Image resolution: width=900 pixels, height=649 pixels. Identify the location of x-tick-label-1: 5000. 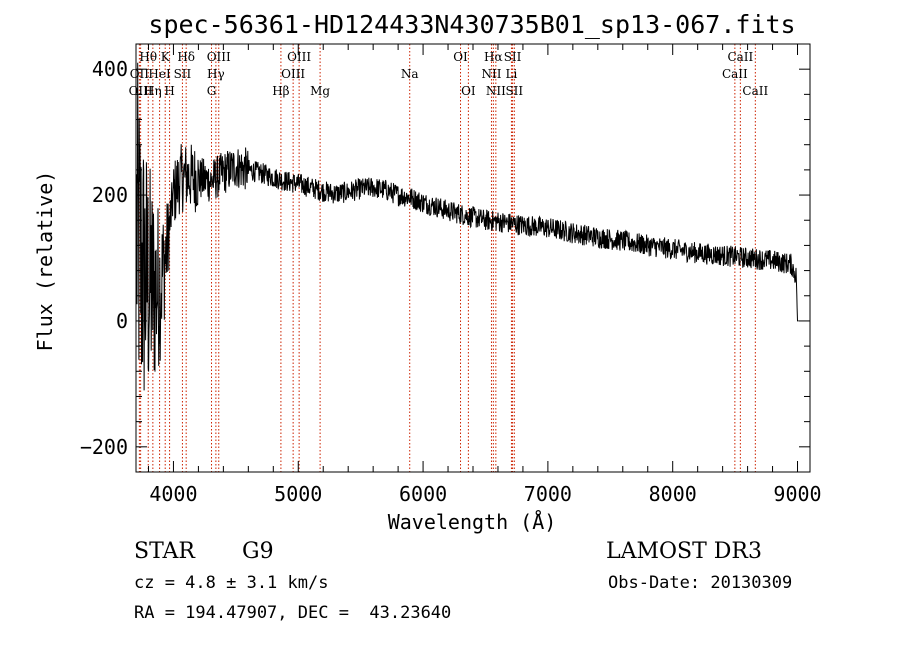
(298, 494).